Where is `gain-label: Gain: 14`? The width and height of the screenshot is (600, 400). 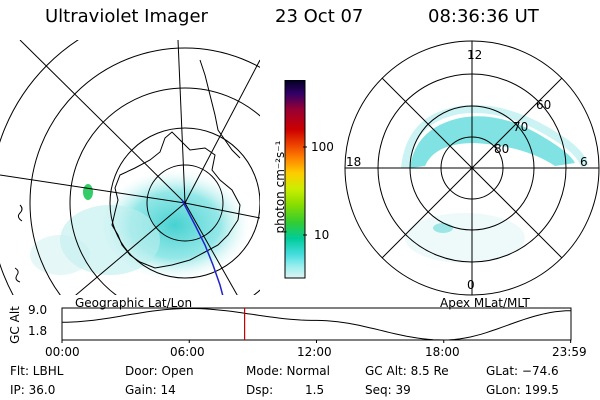 gain-label: Gain: 14 is located at coordinates (150, 390).